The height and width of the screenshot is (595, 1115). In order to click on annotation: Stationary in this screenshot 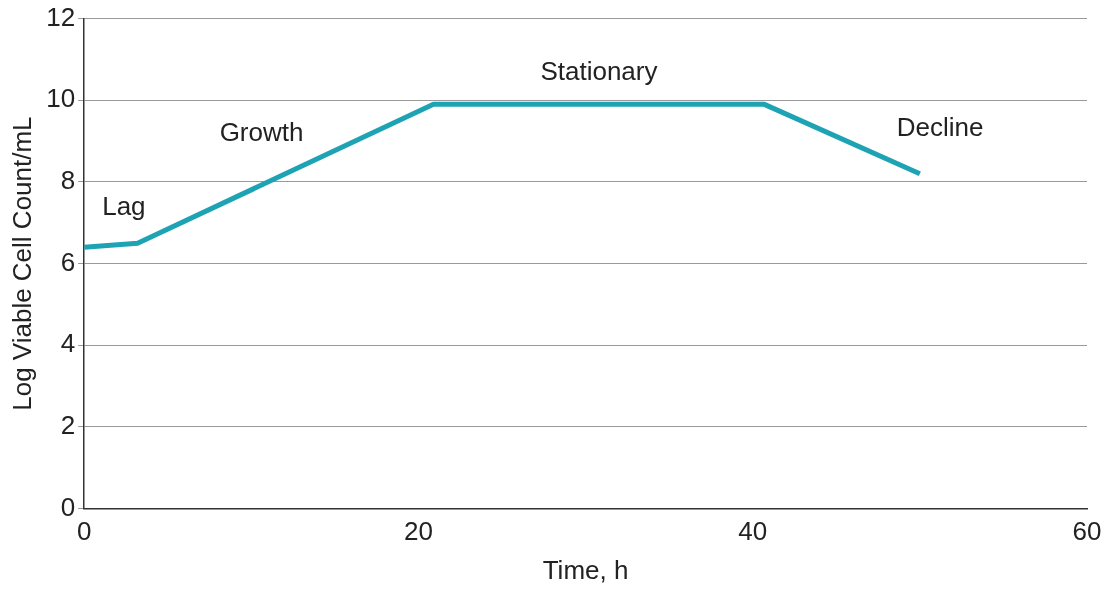, I will do `click(599, 70)`.